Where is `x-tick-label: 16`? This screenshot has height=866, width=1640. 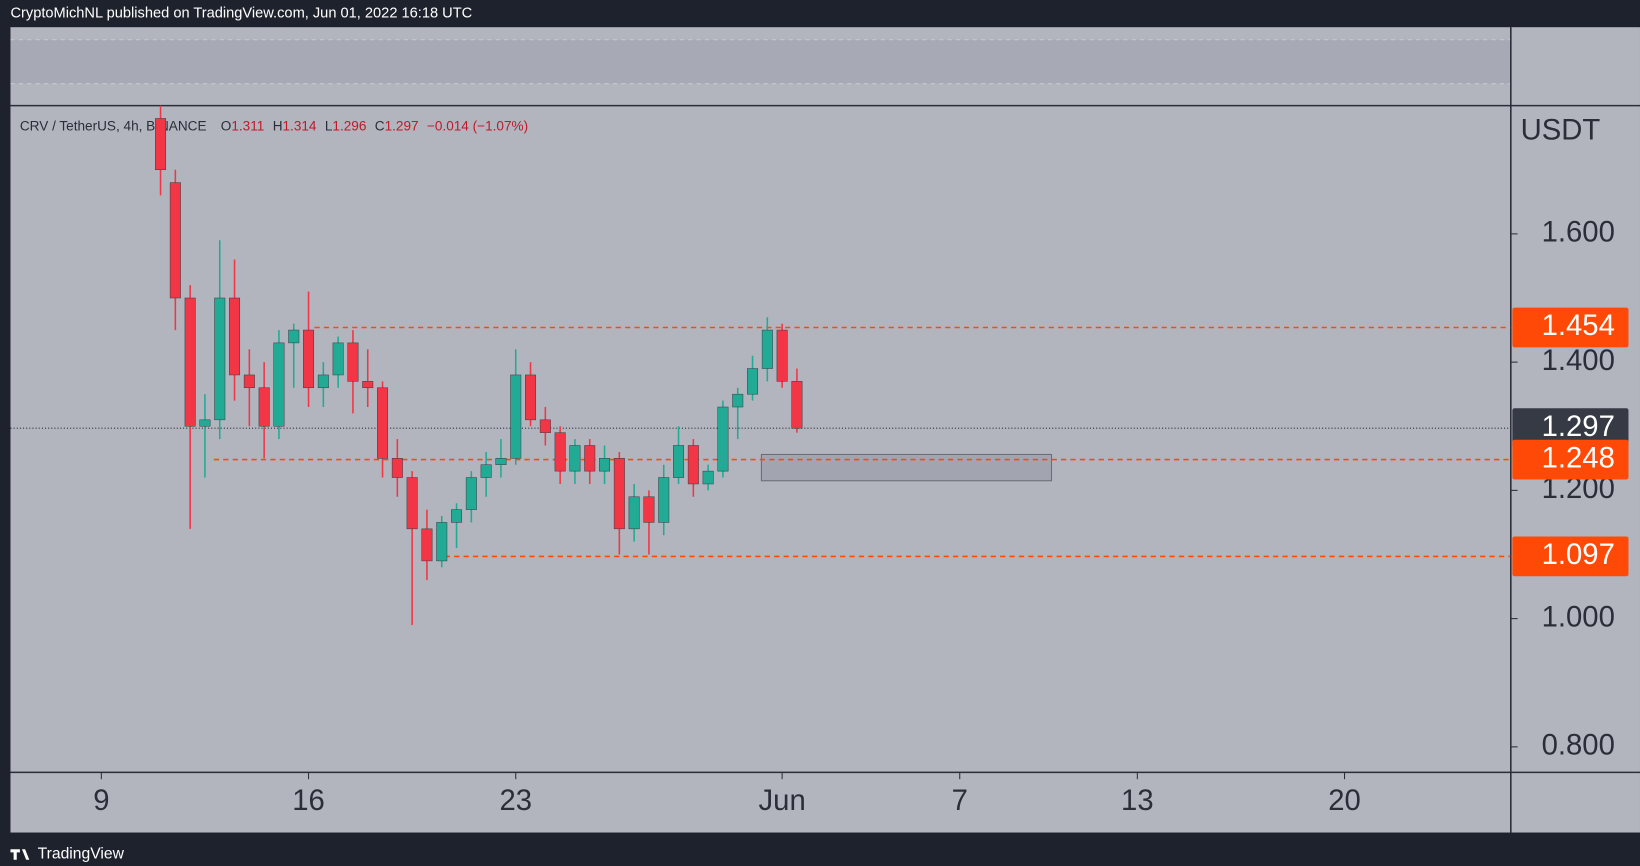 x-tick-label: 16 is located at coordinates (308, 800).